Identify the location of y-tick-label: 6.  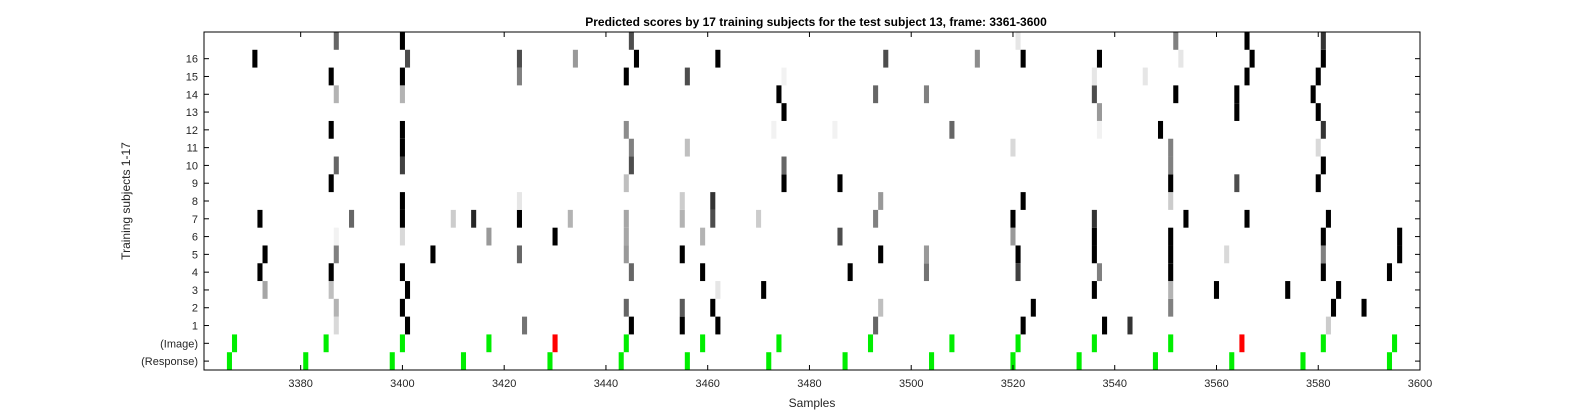
(195, 238).